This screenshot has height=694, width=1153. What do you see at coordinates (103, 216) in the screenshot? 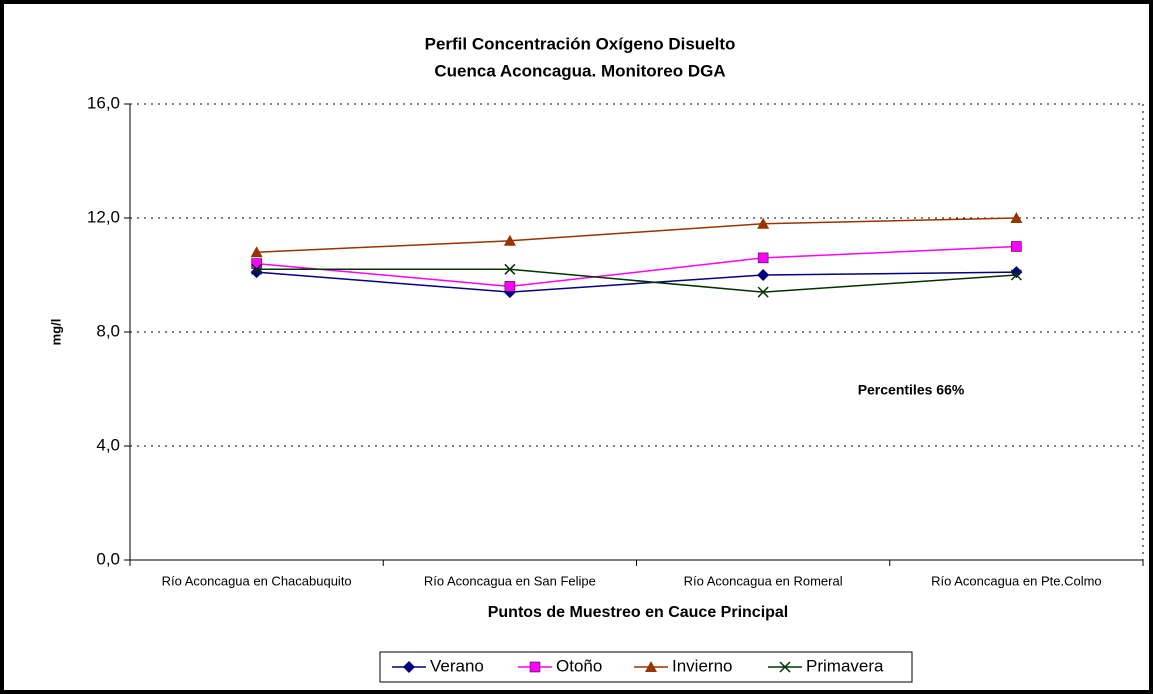
I see `y-tick-label: 12,0` at bounding box center [103, 216].